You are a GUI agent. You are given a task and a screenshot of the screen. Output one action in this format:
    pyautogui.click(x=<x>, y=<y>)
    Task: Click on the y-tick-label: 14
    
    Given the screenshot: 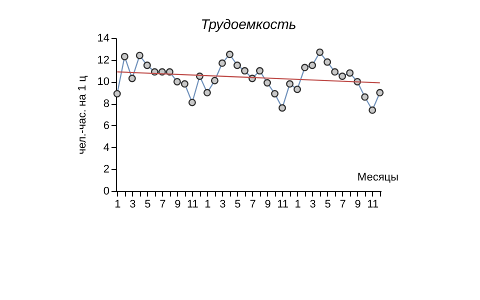 What is the action you would take?
    pyautogui.click(x=103, y=38)
    